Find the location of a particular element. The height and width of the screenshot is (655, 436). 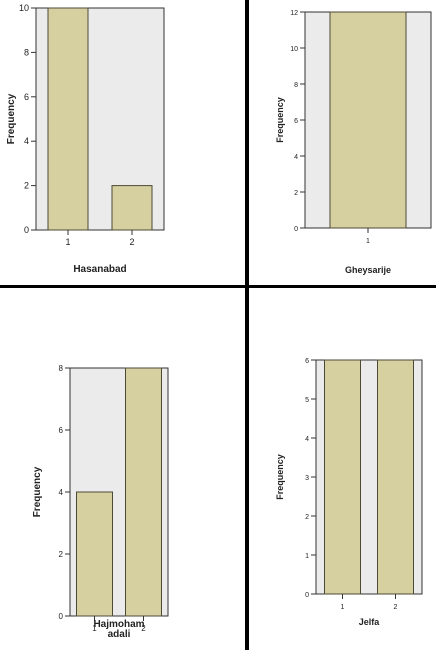

x-axis-label: Hasanabad is located at coordinates (99, 269).